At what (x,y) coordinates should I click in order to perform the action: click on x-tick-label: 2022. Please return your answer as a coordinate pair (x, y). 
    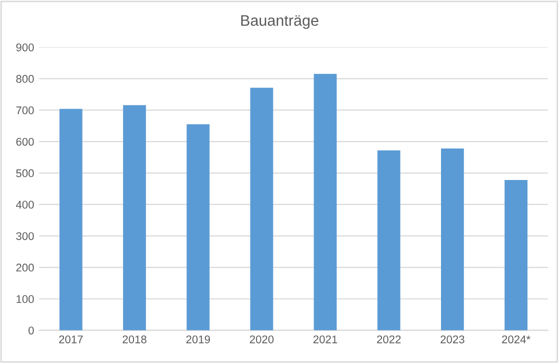
    Looking at the image, I should click on (389, 339).